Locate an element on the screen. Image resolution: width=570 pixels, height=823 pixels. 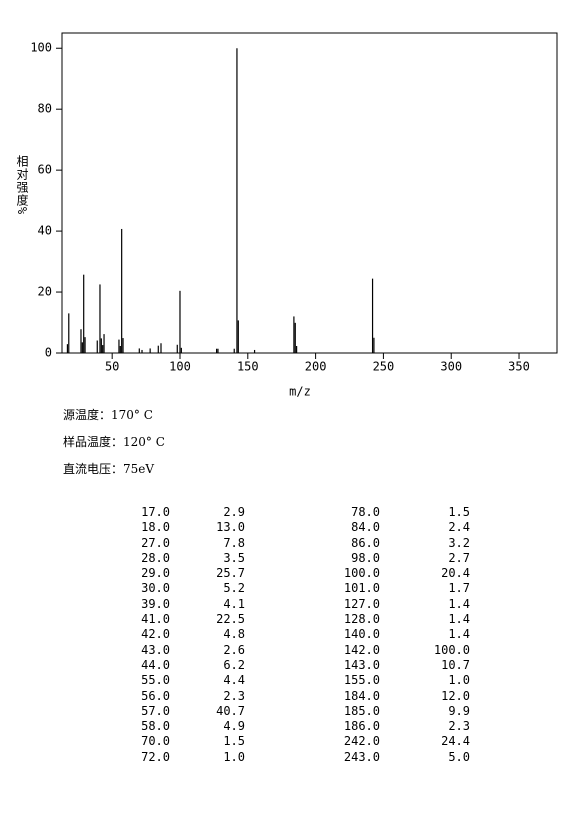
table-row: 39.0 4.1 127.0 1.4 is located at coordinates (282, 604).